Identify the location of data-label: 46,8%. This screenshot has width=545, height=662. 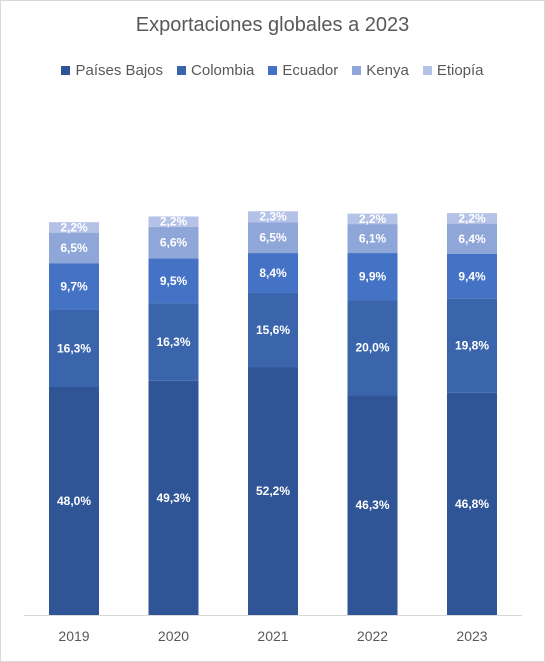
(472, 504).